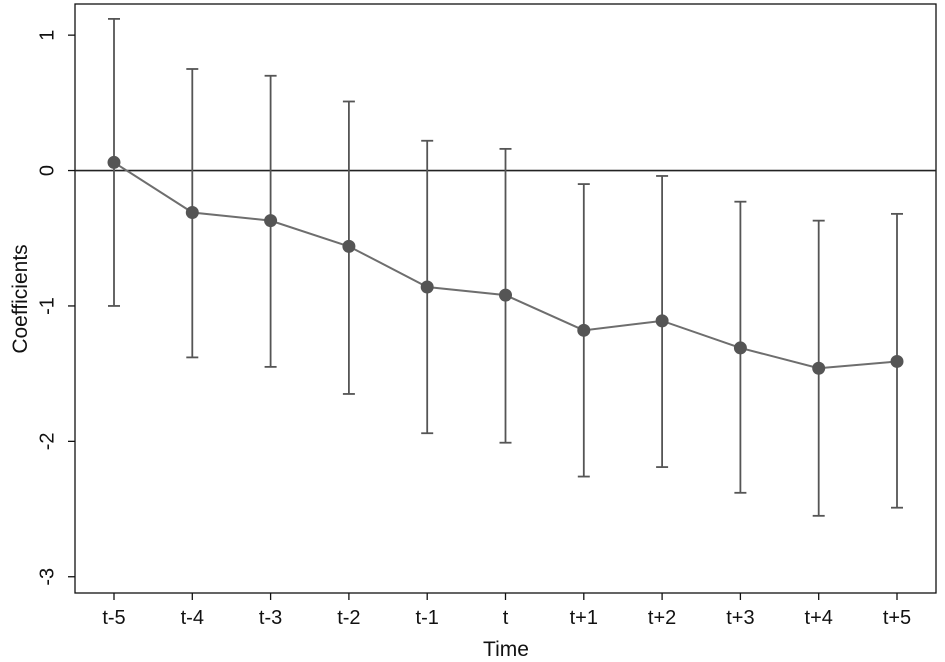 The height and width of the screenshot is (662, 945). What do you see at coordinates (506, 649) in the screenshot?
I see `x-axis-title: Time` at bounding box center [506, 649].